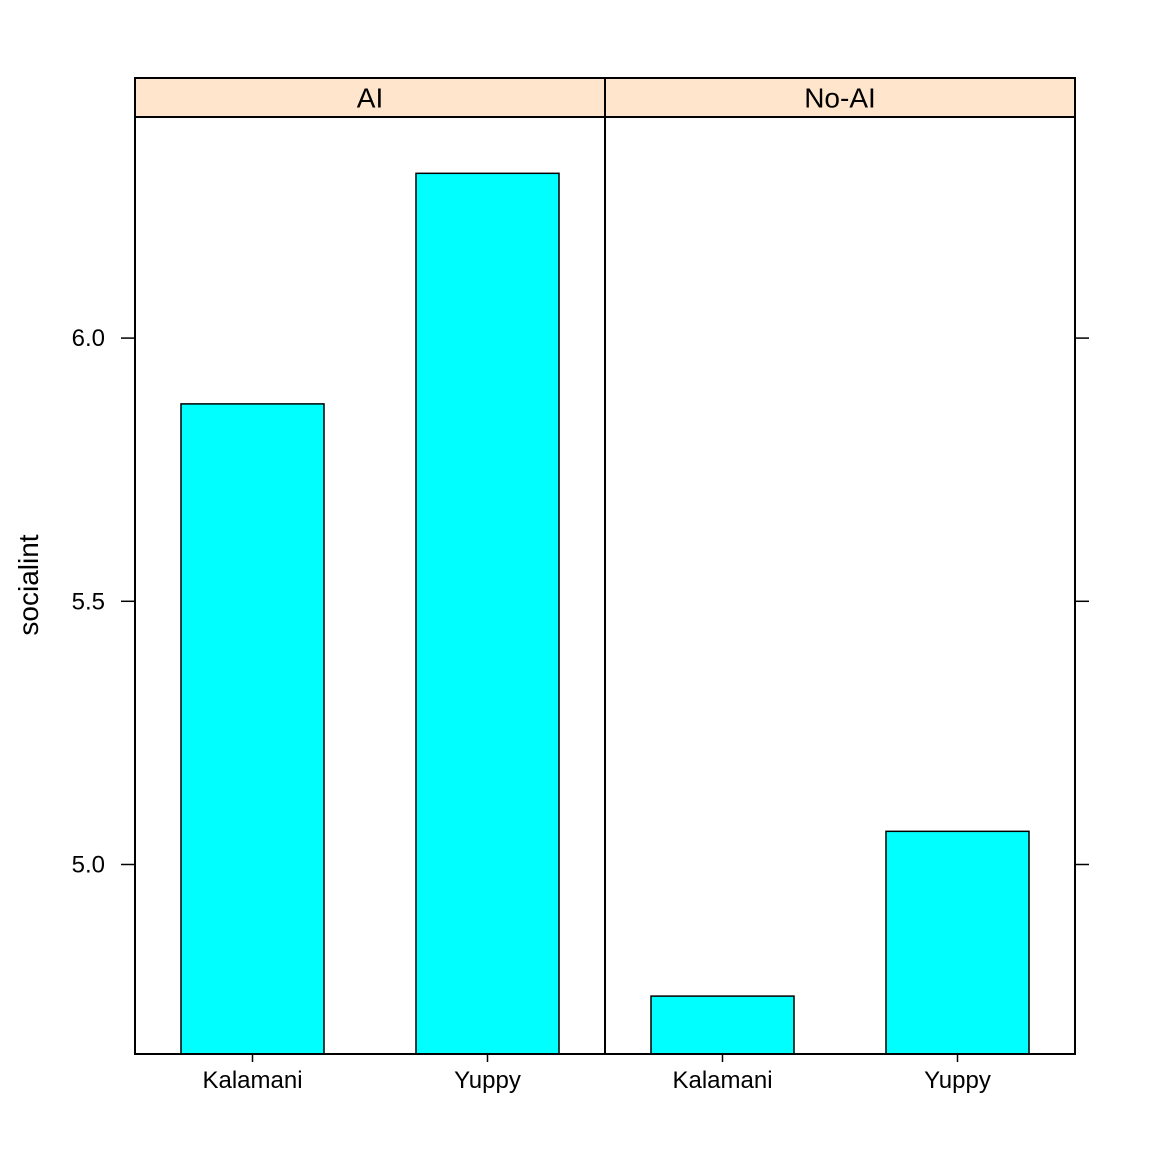 This screenshot has height=1152, width=1152. What do you see at coordinates (88, 338) in the screenshot?
I see `y-tick-label: 6.0` at bounding box center [88, 338].